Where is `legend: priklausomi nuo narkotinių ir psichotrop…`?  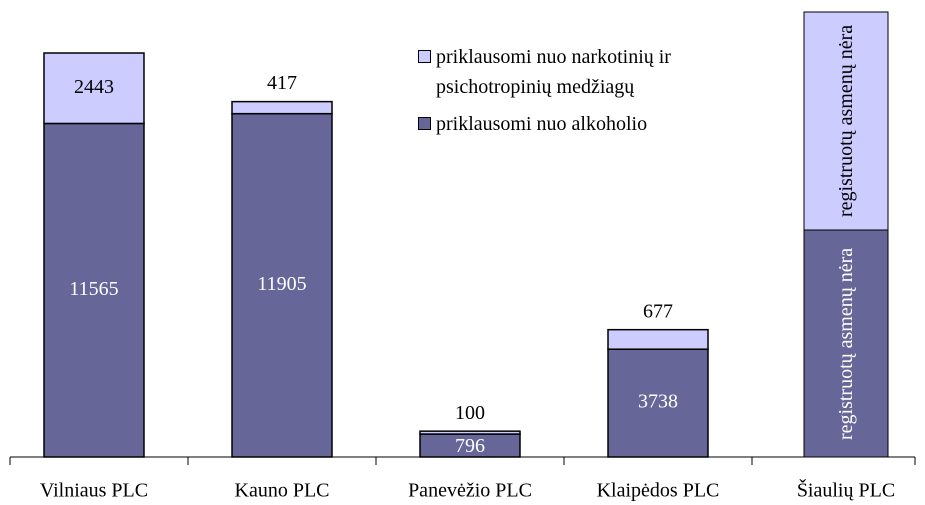 legend: priklausomi nuo narkotinių ir psichotrop… is located at coordinates (568, 90).